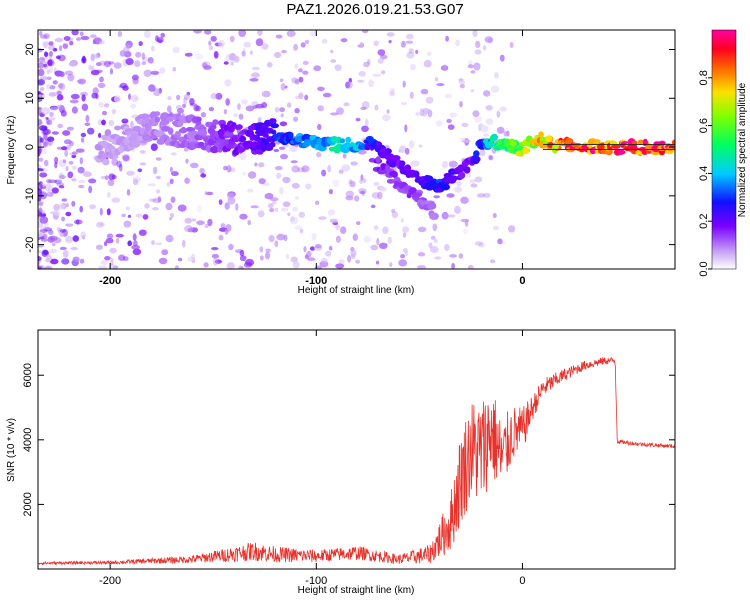 This screenshot has height=600, width=750. Describe the element at coordinates (724, 149) in the screenshot. I see `colorbar-gradient` at that location.